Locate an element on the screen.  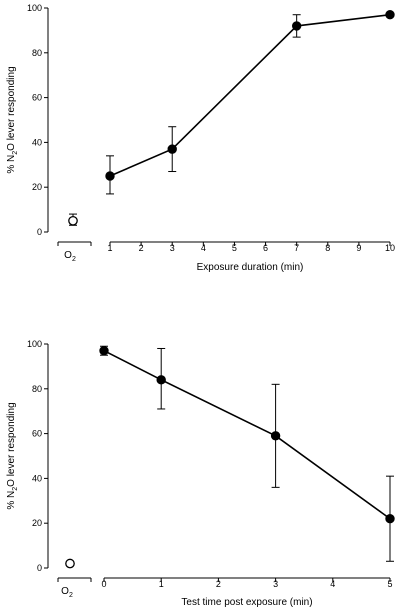
x-tick-label: 8 is located at coordinates (327, 248).